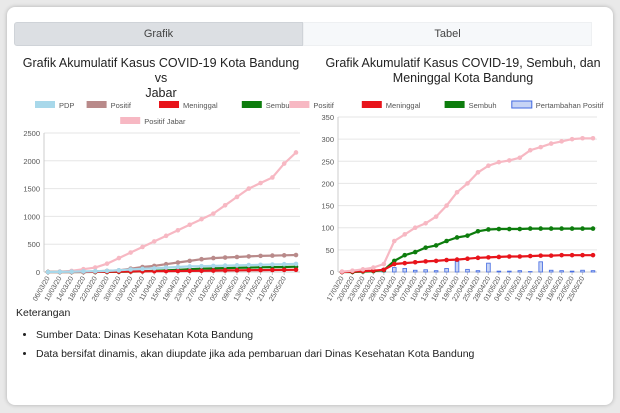 This screenshot has height=413, width=620. What do you see at coordinates (33, 244) in the screenshot?
I see `y-tick-label-0-1: 500` at bounding box center [33, 244].